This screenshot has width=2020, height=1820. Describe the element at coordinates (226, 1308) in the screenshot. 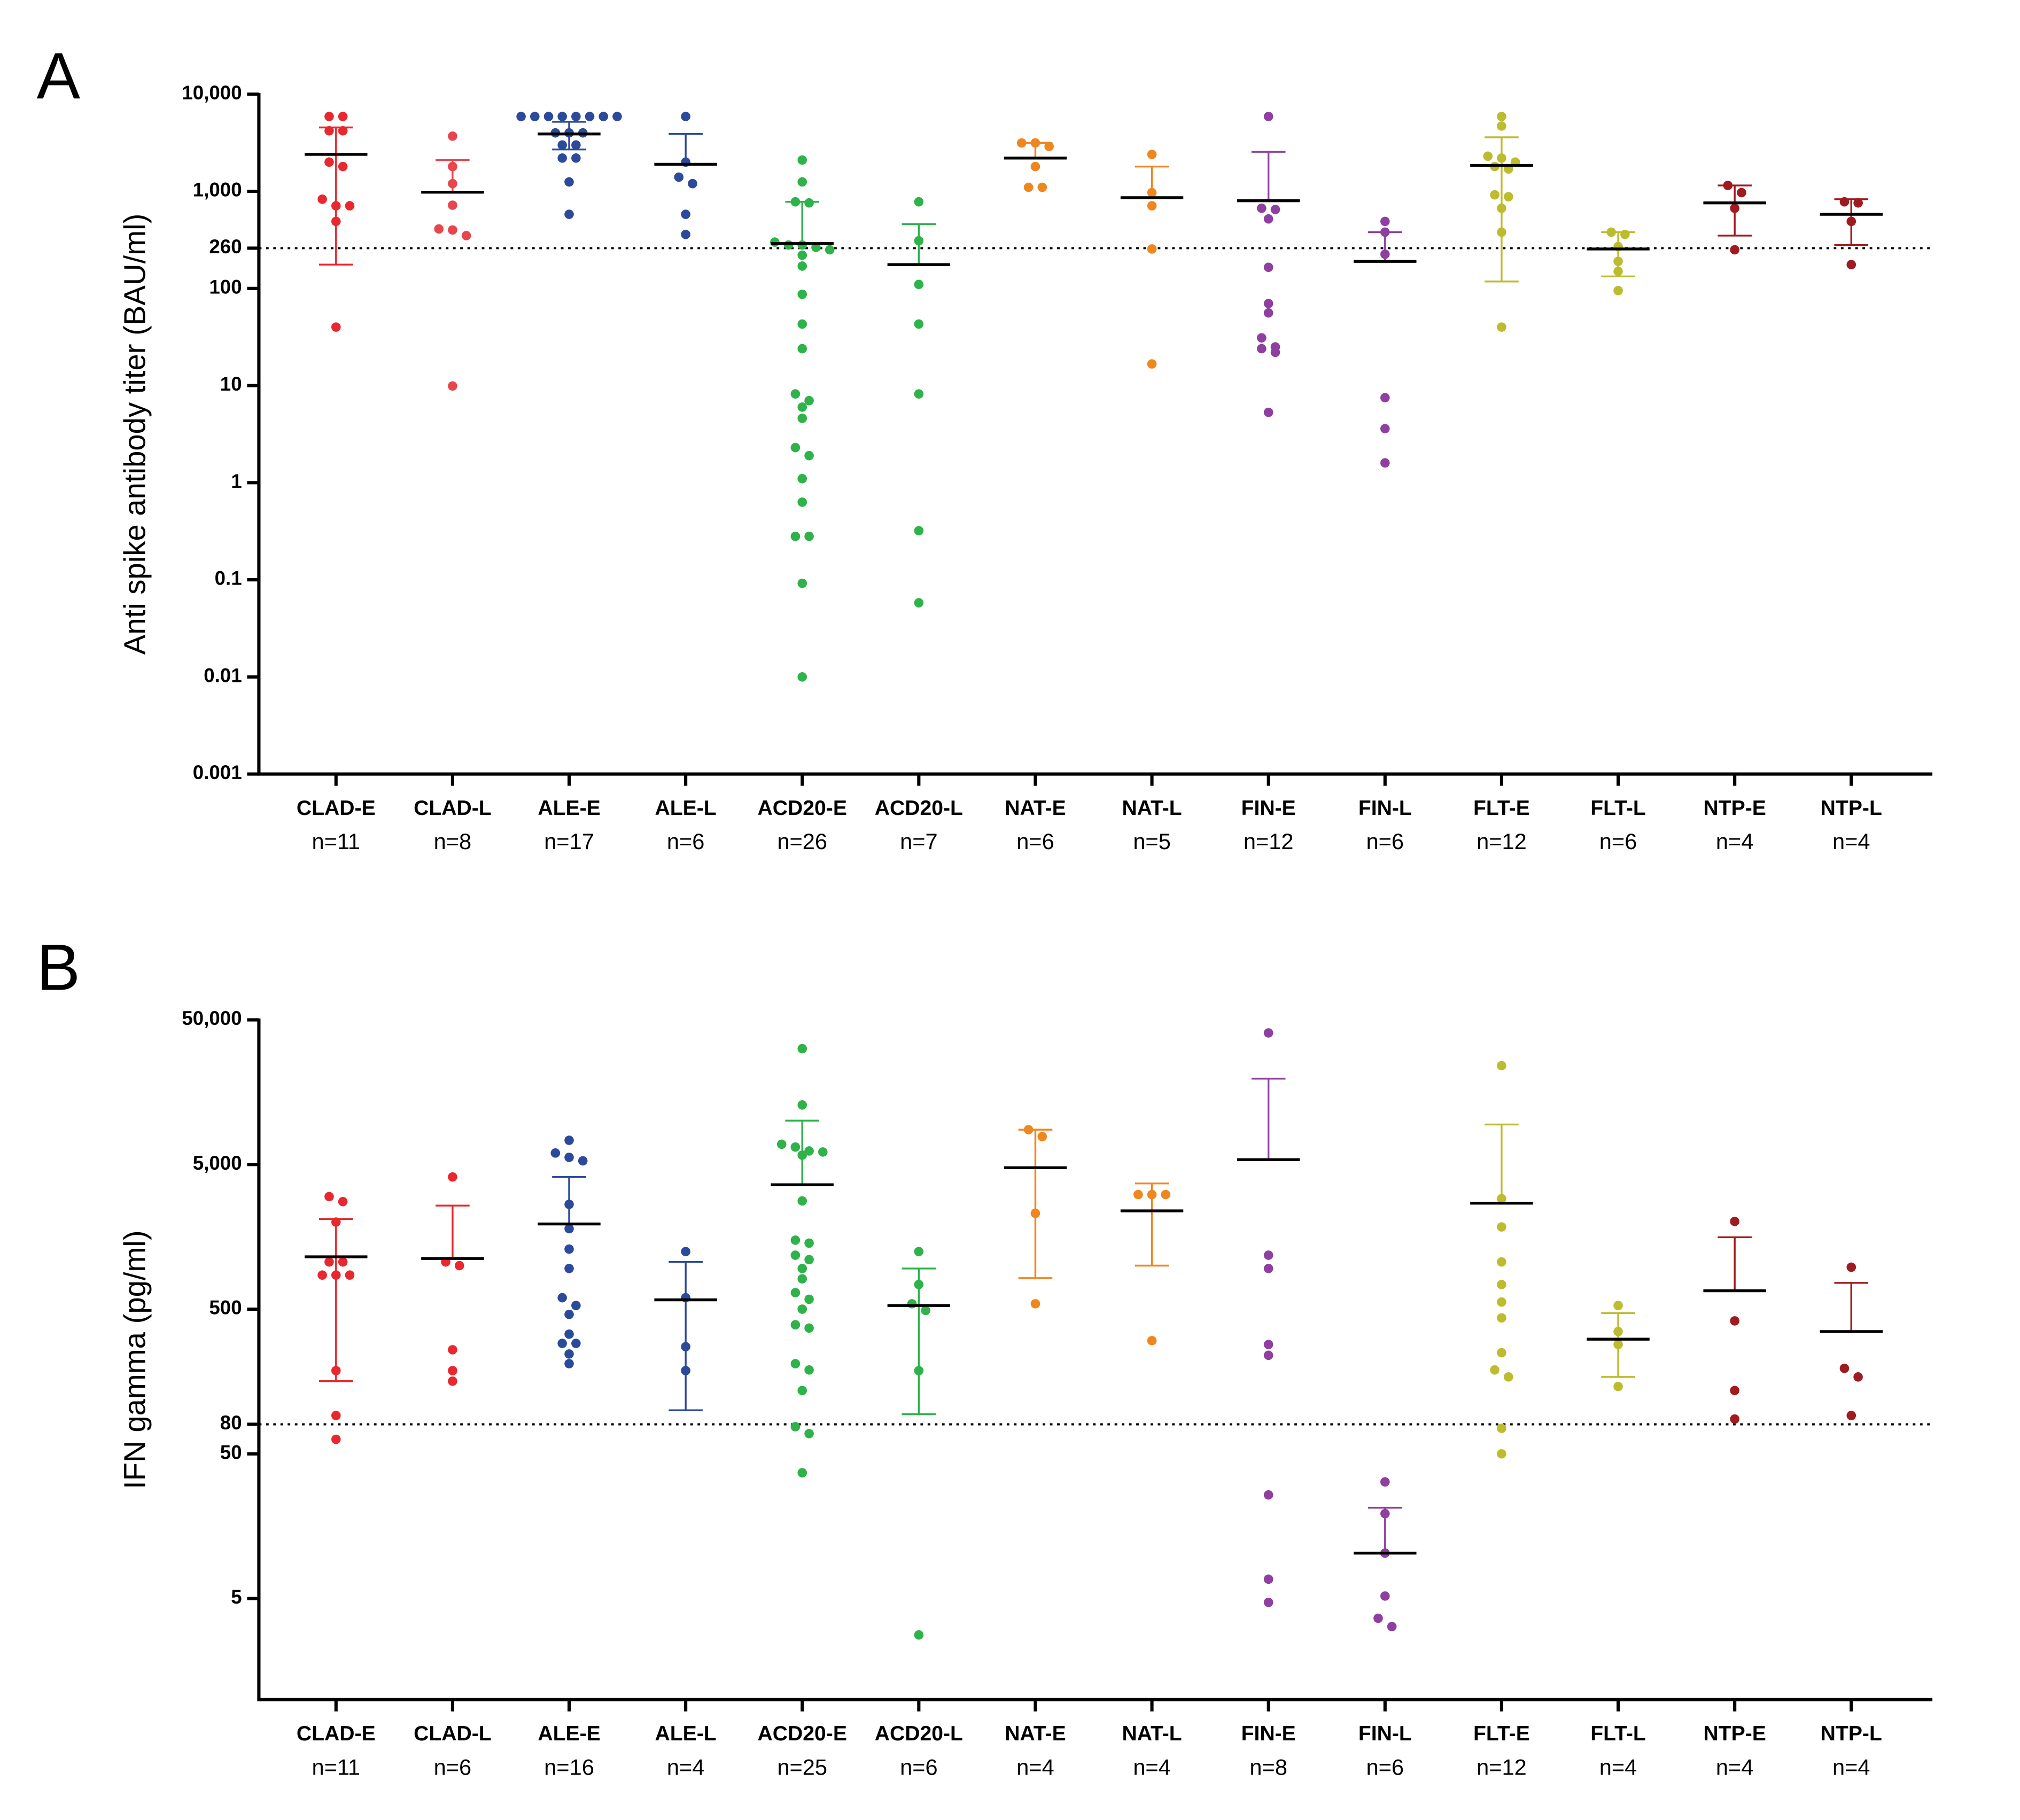

I see `y-tick-label: 500` at that location.